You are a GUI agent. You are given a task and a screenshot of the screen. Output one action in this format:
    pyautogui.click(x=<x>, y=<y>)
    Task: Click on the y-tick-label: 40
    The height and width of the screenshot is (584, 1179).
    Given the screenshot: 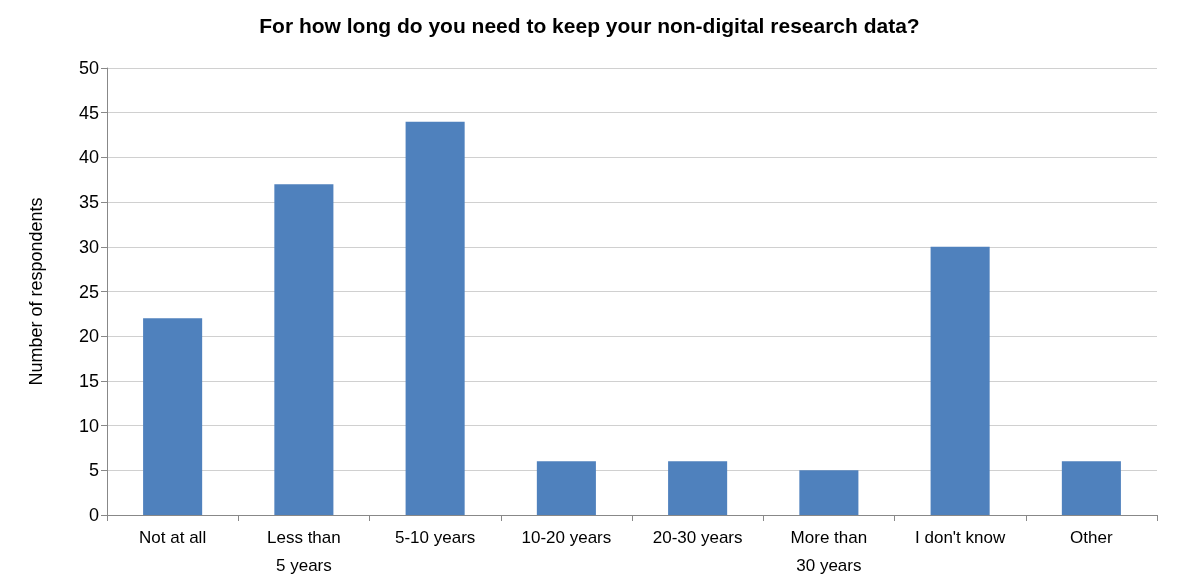 What is the action you would take?
    pyautogui.click(x=88, y=157)
    